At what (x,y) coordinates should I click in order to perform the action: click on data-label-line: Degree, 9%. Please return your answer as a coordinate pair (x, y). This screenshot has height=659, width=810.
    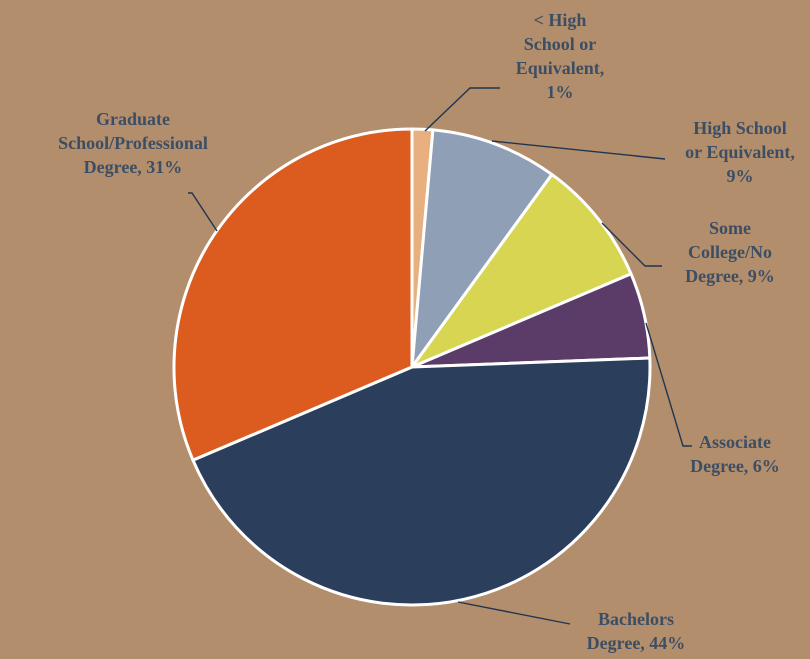
    Looking at the image, I should click on (730, 276).